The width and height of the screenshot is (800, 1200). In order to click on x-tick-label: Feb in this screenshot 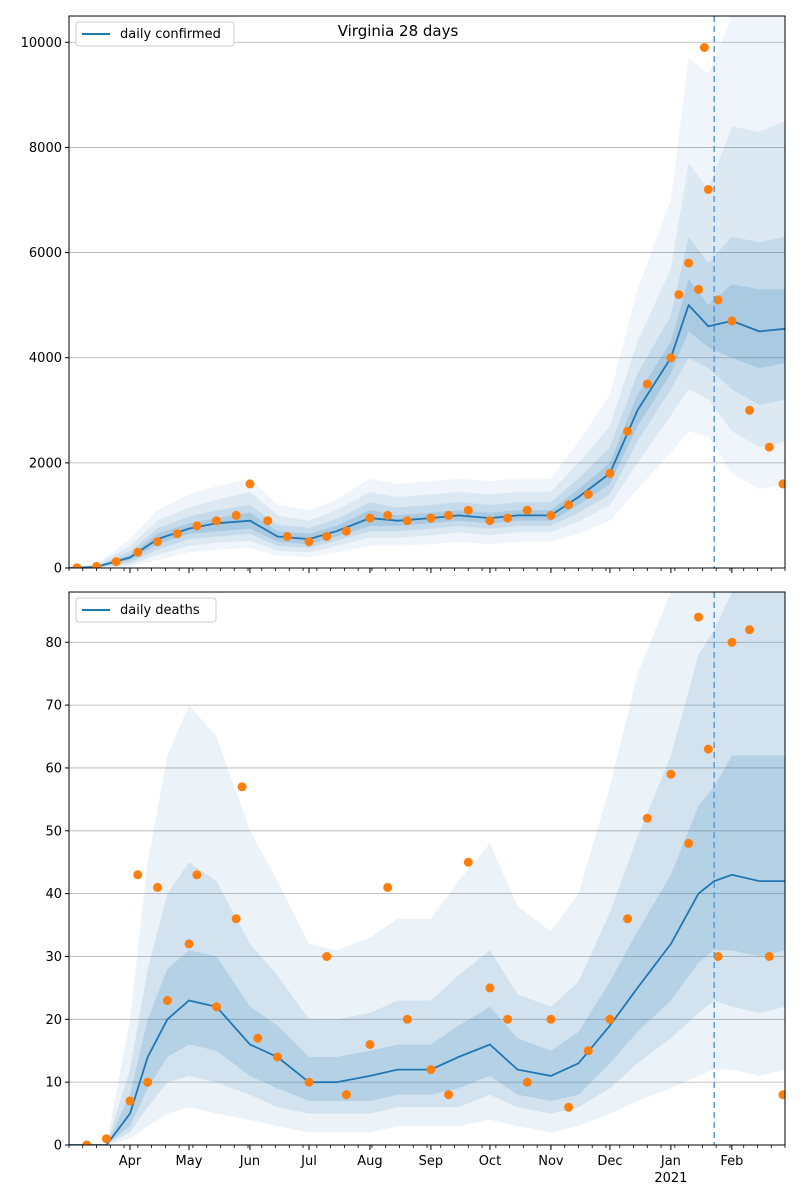, I will do `click(731, 1161)`.